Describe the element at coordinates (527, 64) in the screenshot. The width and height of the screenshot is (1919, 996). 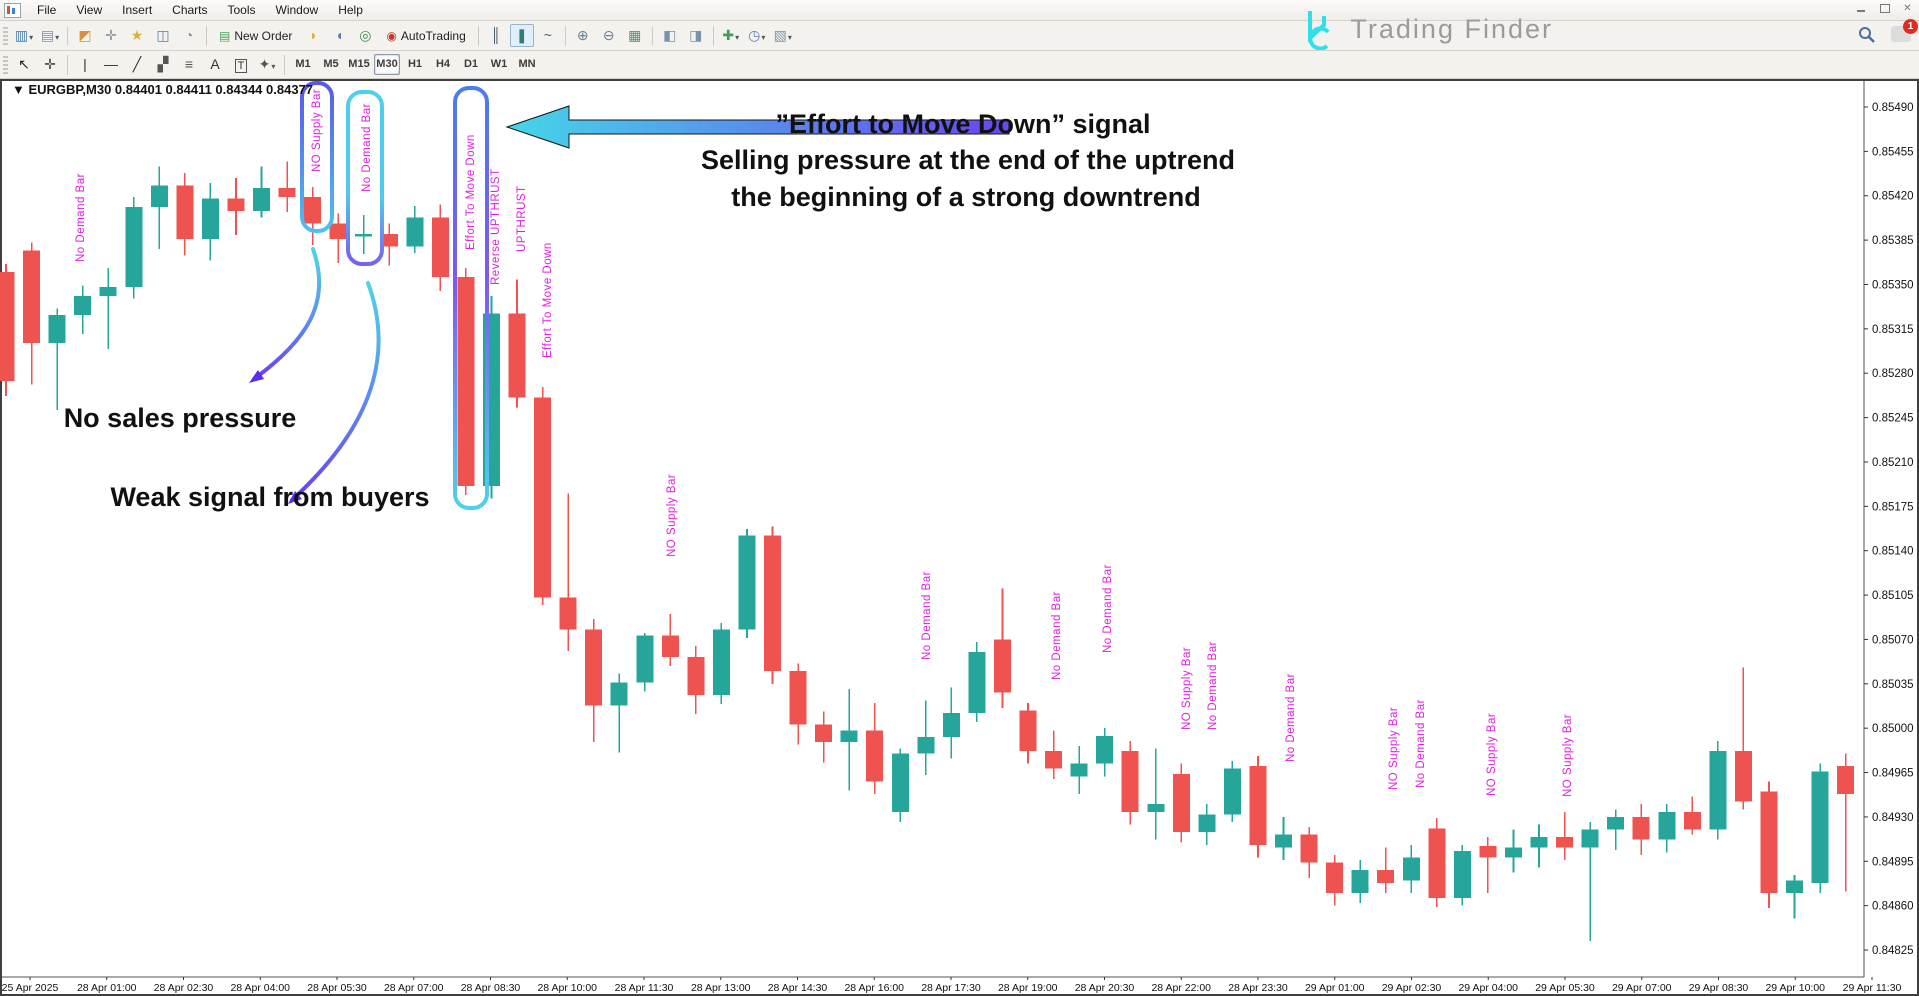
I see `timeframe-mn: MN` at that location.